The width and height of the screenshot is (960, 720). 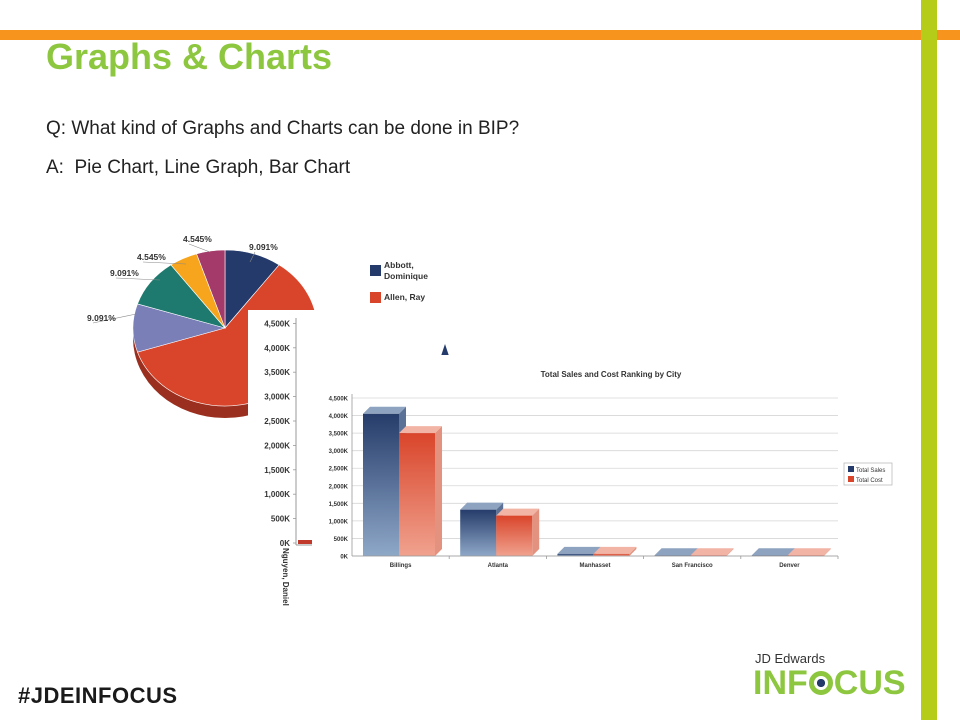 What do you see at coordinates (820, 683) in the screenshot?
I see `logo-o-icon` at bounding box center [820, 683].